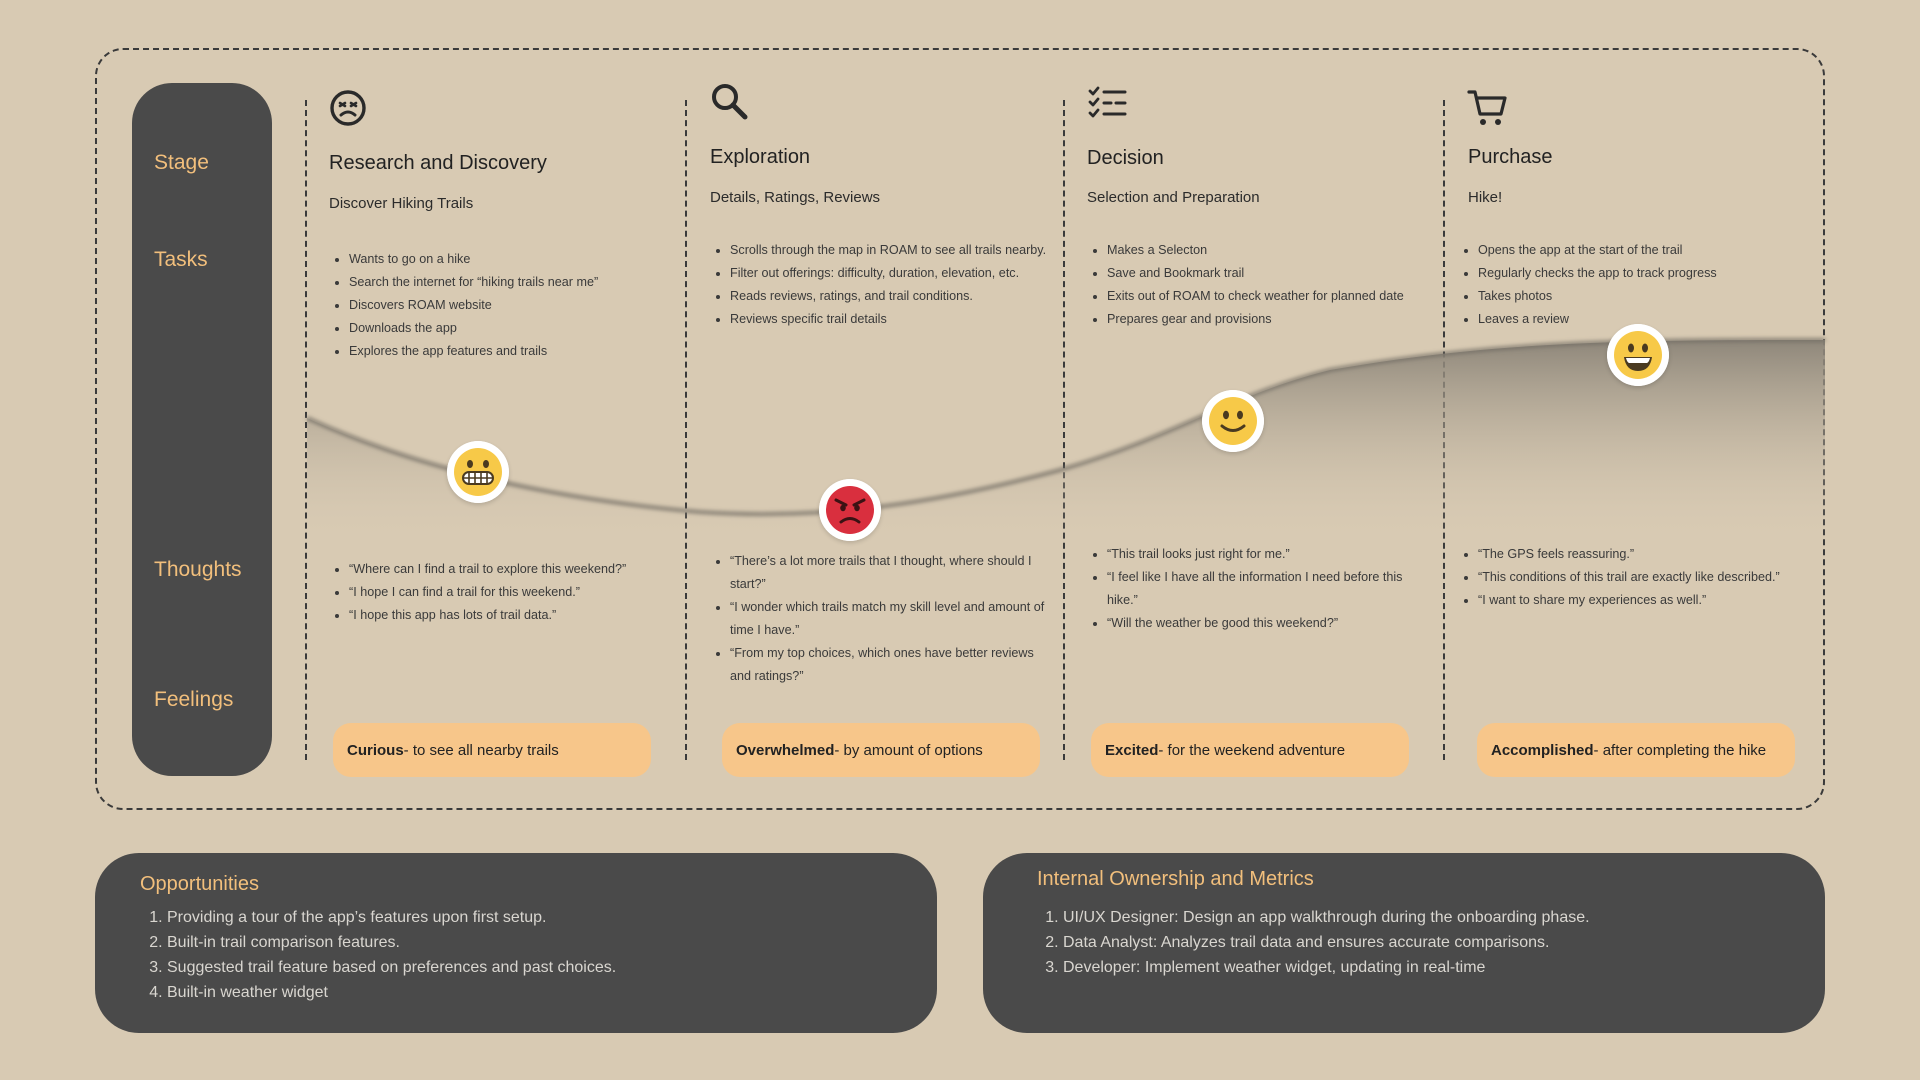 The image size is (1920, 1080). Describe the element at coordinates (1650, 250) in the screenshot. I see `task-item: Opens the app at the start of the trail` at that location.